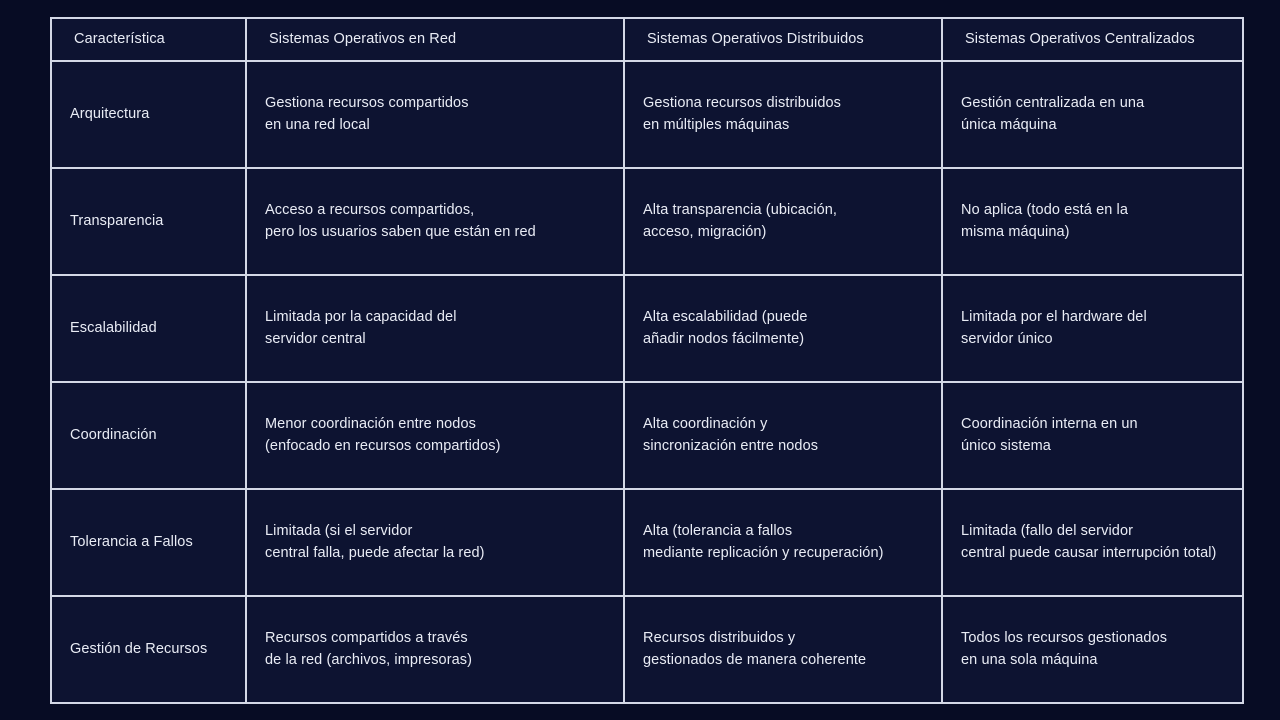 This screenshot has height=720, width=1280. Describe the element at coordinates (1092, 39) in the screenshot. I see `column-header: Sistemas Operativos Centralizados` at that location.